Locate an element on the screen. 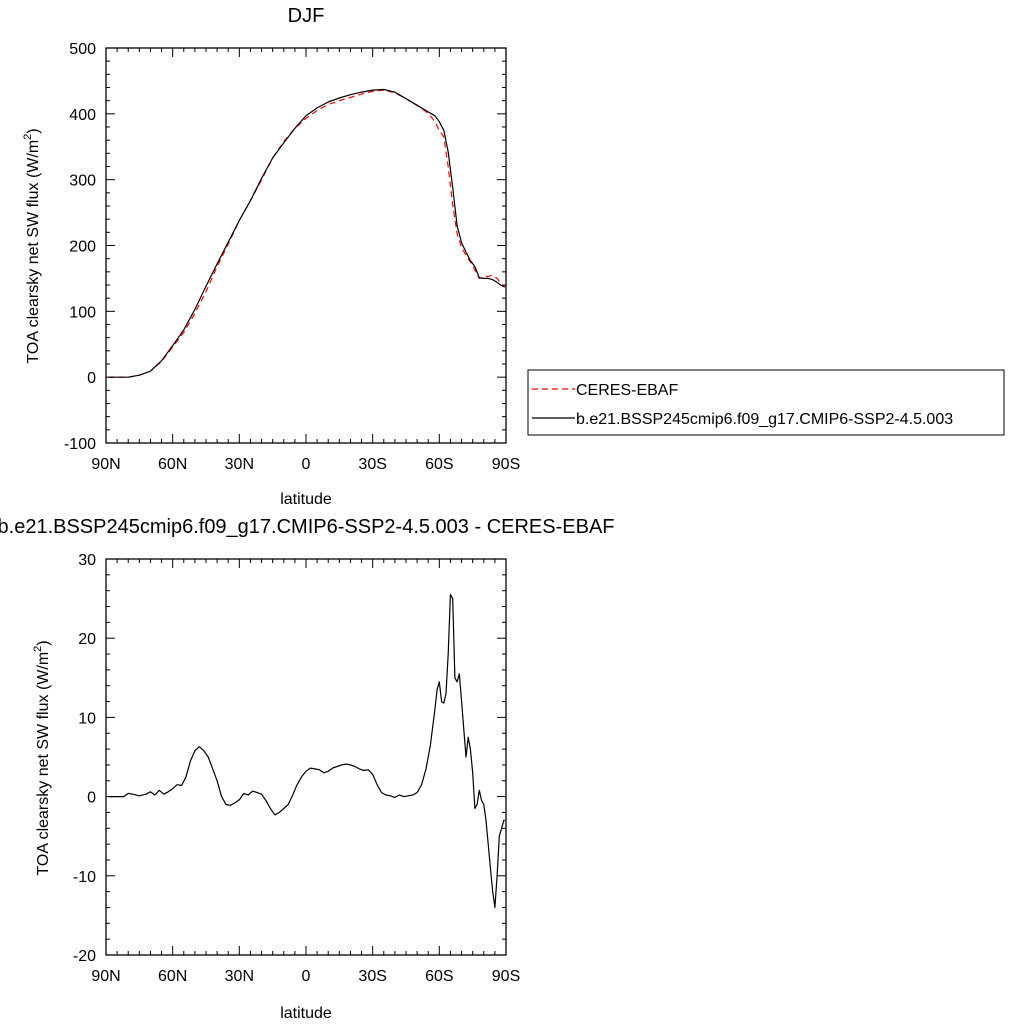 This screenshot has width=1024, height=1024. top-ytick-label: 500 is located at coordinates (82, 49).